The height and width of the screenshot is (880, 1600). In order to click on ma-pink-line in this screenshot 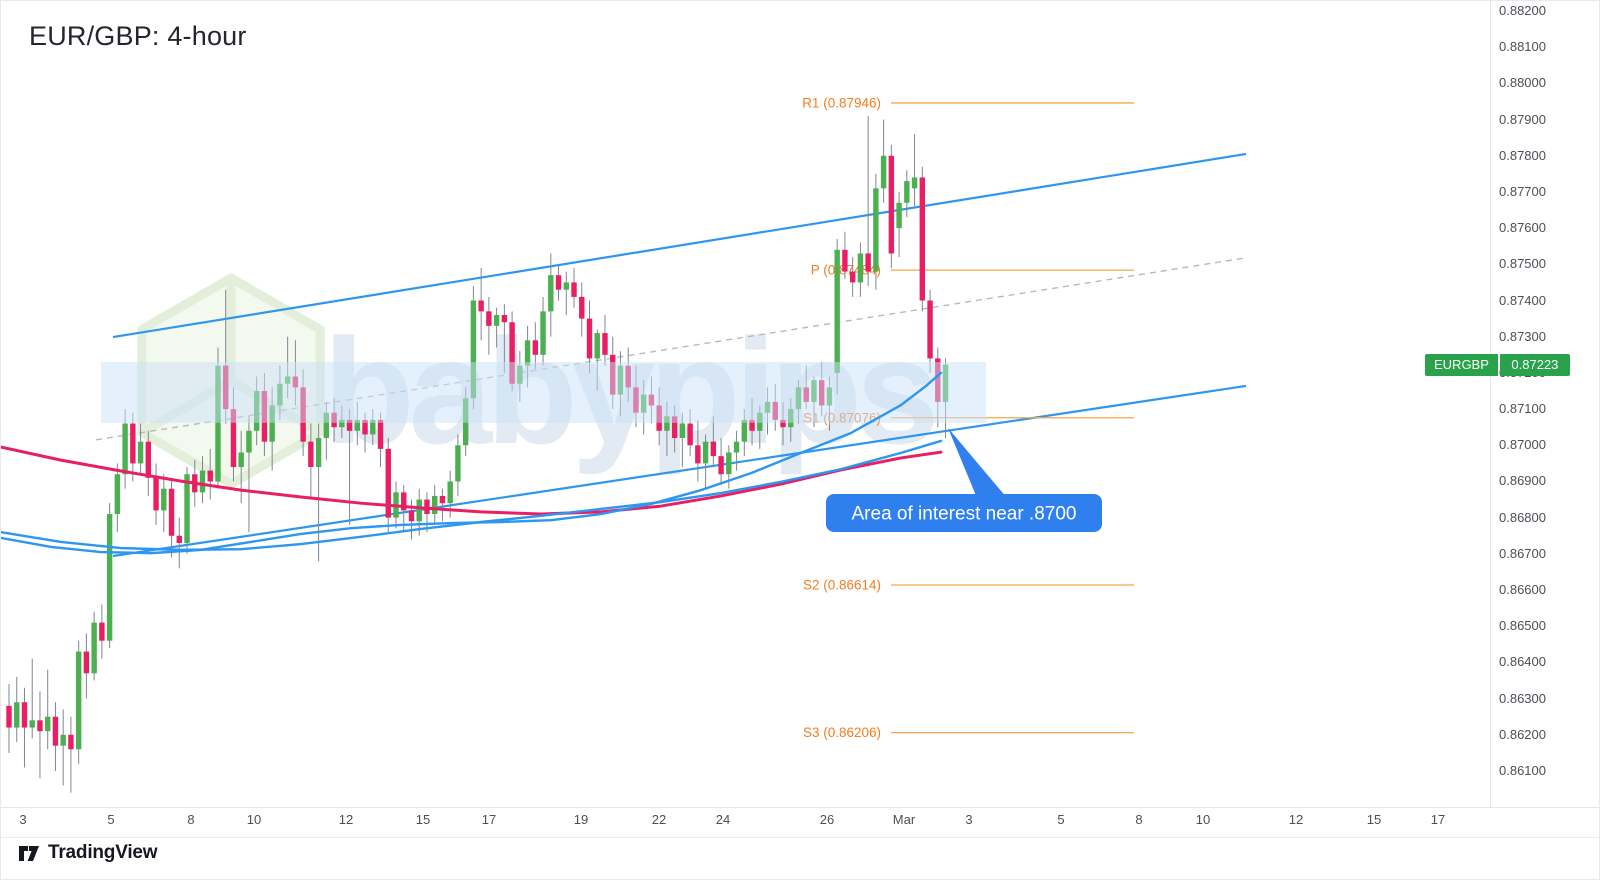, I will do `click(472, 480)`.